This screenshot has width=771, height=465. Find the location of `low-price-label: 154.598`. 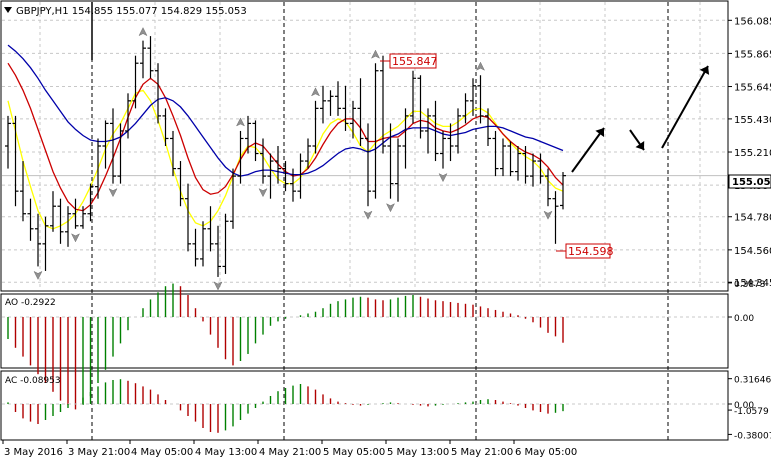

low-price-label: 154.598 is located at coordinates (591, 251).